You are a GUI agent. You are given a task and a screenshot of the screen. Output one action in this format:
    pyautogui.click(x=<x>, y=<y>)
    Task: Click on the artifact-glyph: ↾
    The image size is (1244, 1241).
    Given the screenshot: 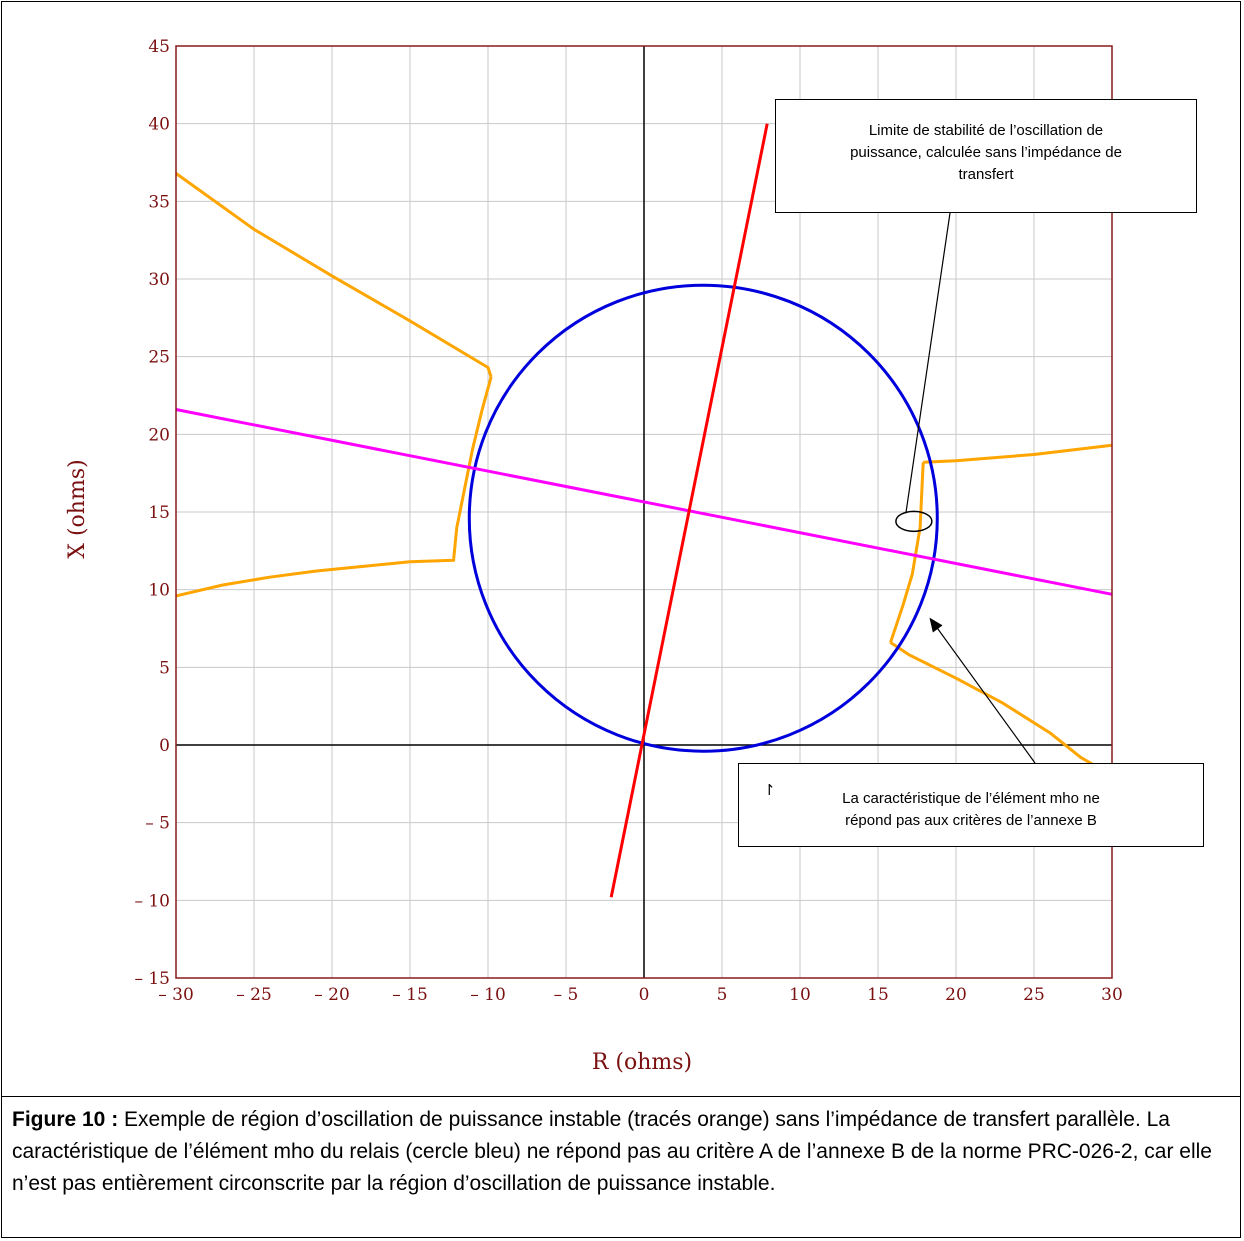 What is the action you would take?
    pyautogui.click(x=769, y=790)
    